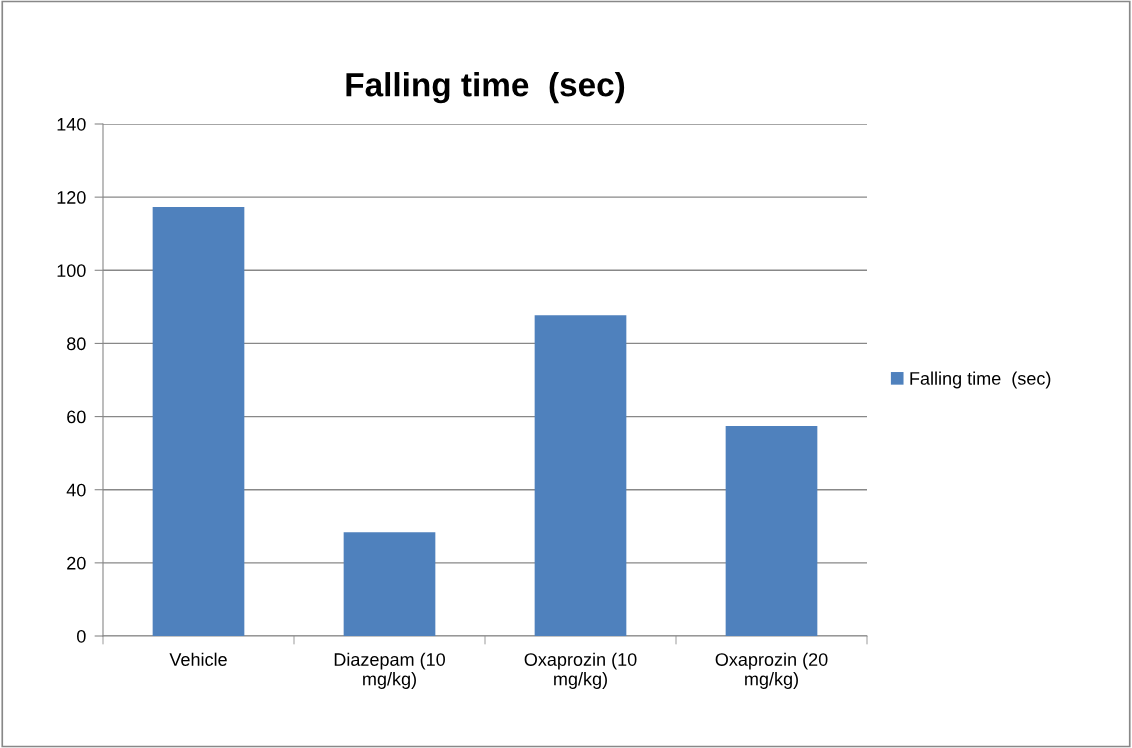 The height and width of the screenshot is (748, 1132). What do you see at coordinates (76, 563) in the screenshot?
I see `y-tick-label: 20` at bounding box center [76, 563].